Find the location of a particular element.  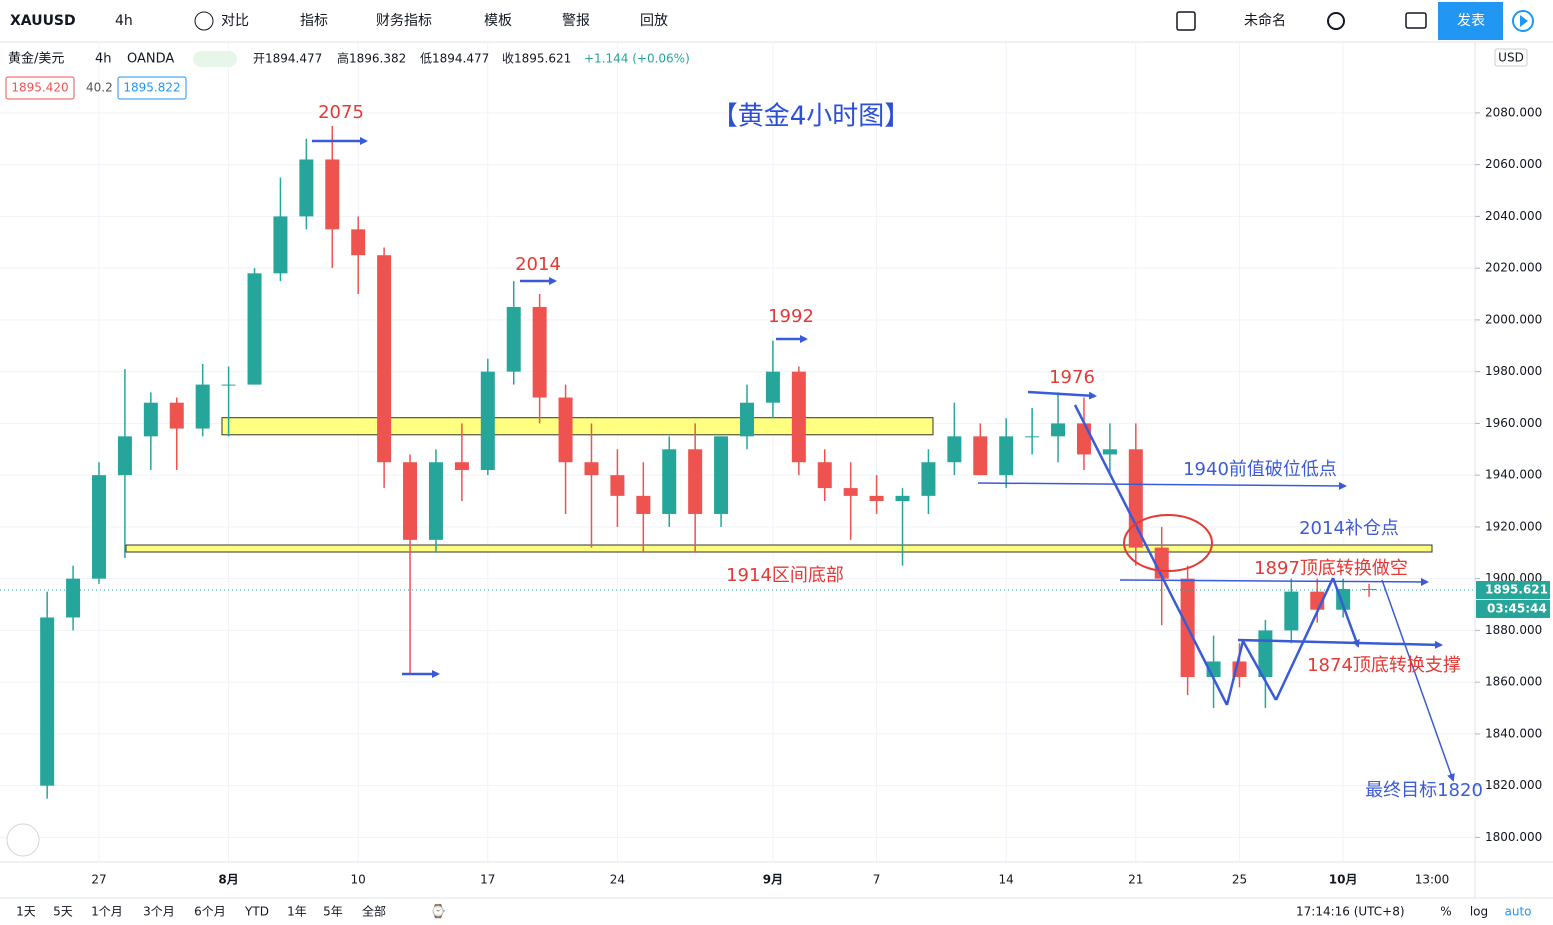

eye-toggle is located at coordinates (215, 59).